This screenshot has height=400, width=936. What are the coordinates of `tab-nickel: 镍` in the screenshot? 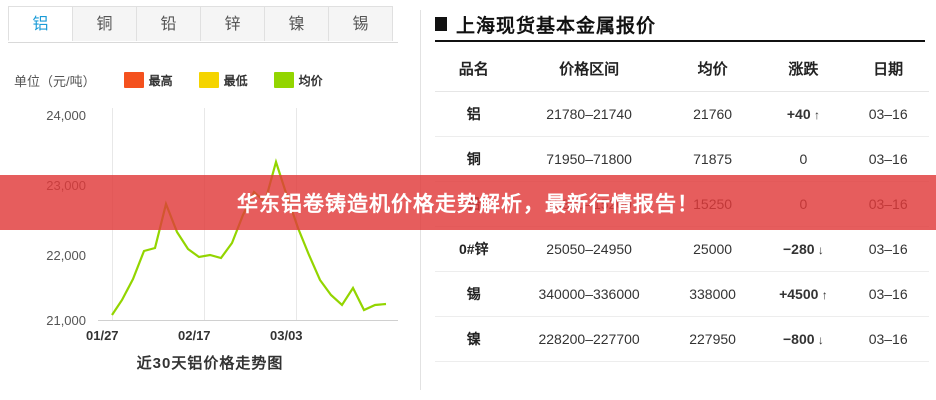 It's located at (296, 23).